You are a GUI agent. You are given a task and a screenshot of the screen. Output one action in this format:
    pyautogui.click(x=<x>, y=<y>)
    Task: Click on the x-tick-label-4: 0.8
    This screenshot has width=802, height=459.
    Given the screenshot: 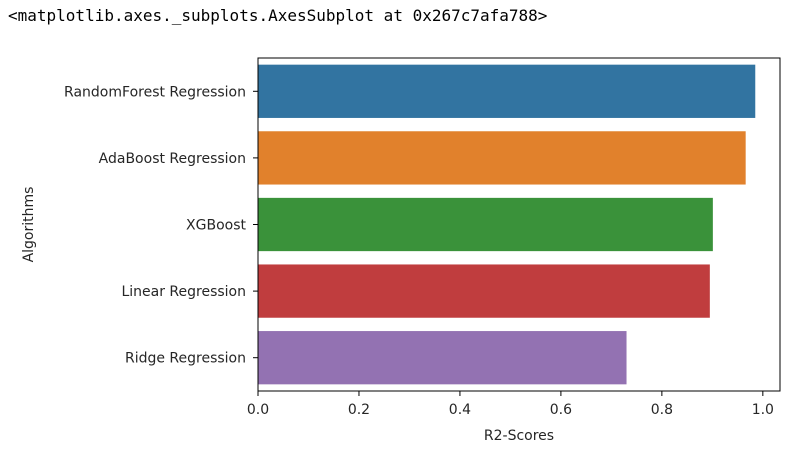 What is the action you would take?
    pyautogui.click(x=662, y=410)
    